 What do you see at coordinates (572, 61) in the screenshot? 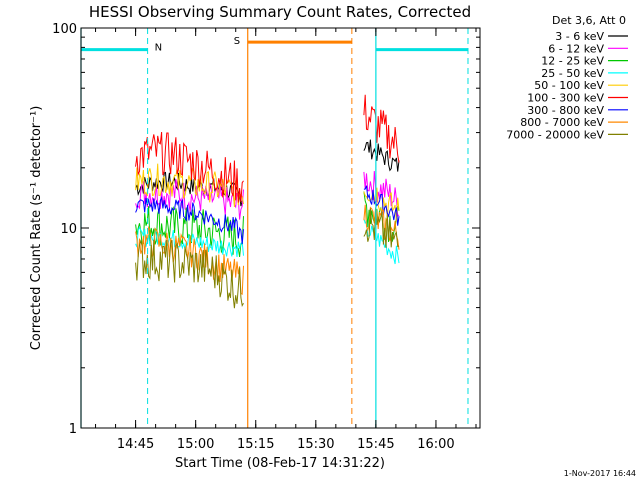
I see `legend-entry-label: 12 - 25 keV` at bounding box center [572, 61].